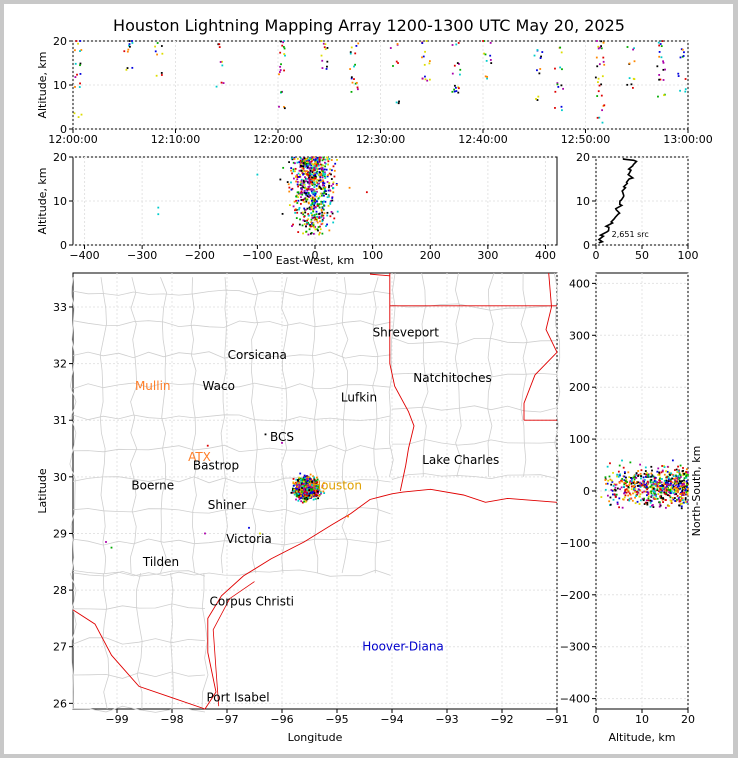 This screenshot has height=758, width=738. What do you see at coordinates (200, 255) in the screenshot?
I see `x-tick-label: −200` at bounding box center [200, 255].